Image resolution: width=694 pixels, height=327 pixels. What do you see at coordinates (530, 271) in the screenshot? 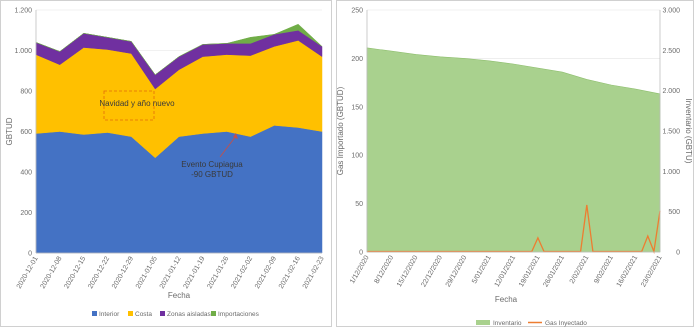
I see `right-x-tick-label: 19/01/2021` at bounding box center [530, 271].